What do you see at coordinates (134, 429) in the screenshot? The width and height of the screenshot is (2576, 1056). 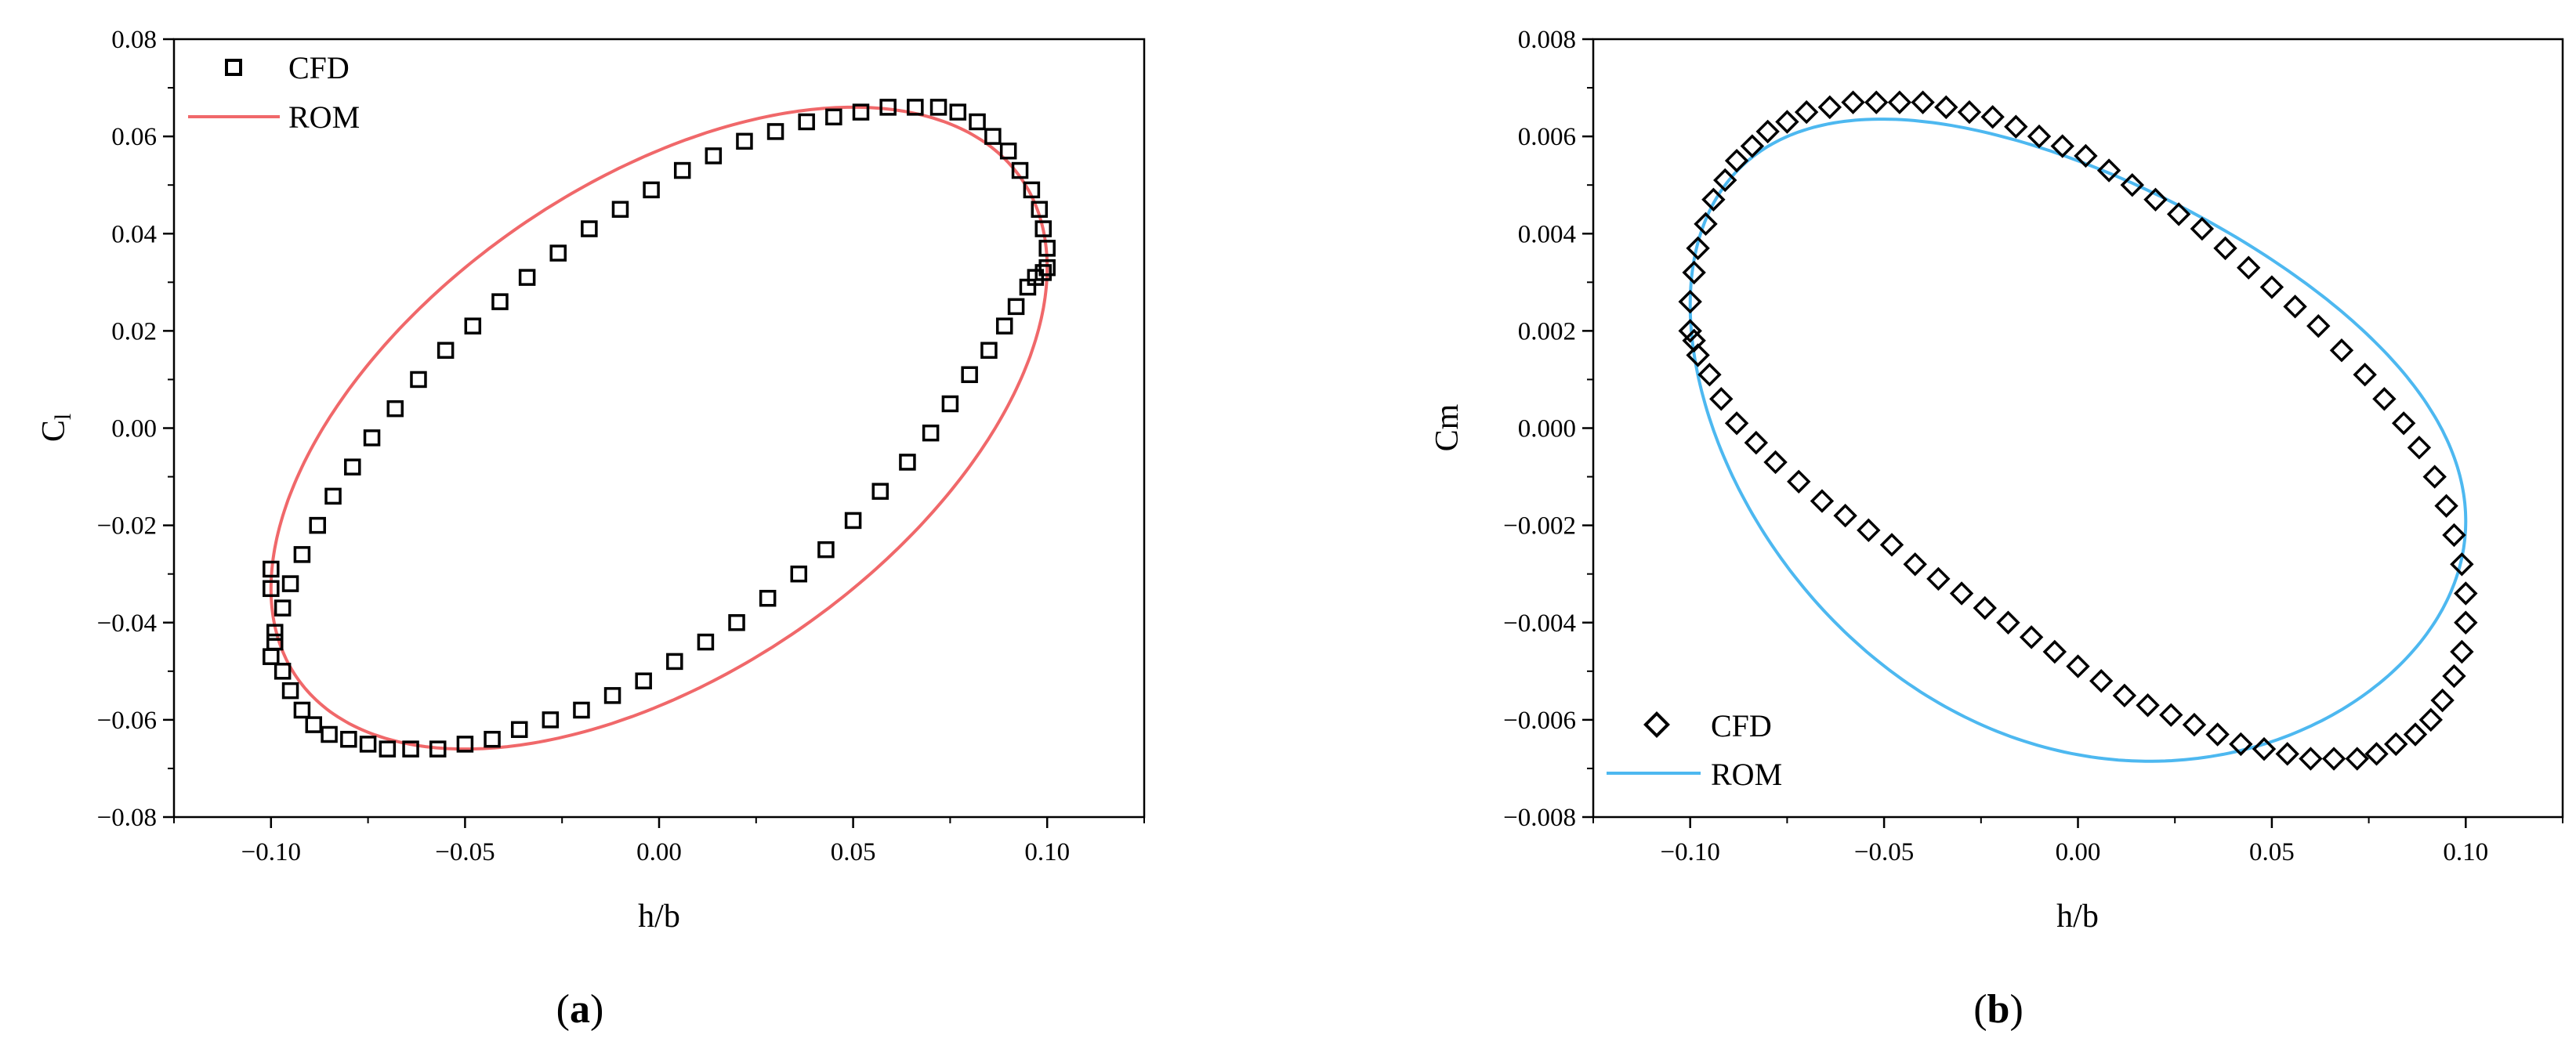 I see `y-tick-label: 0.00` at bounding box center [134, 429].